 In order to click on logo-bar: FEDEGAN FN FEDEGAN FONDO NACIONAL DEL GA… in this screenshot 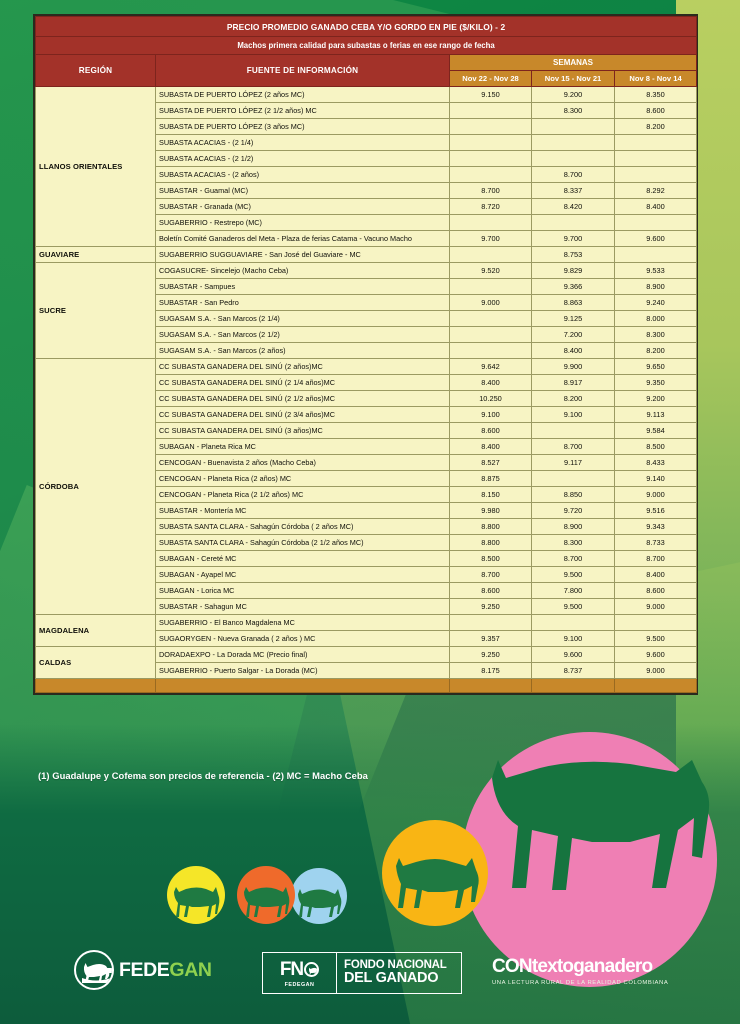, I will do `click(370, 980)`.